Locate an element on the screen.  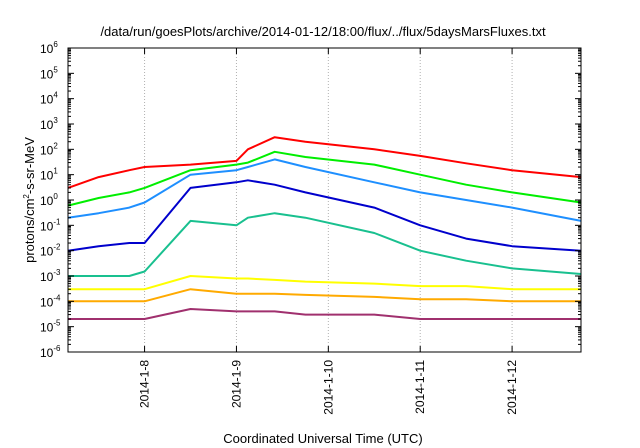
y-tick-exp: 0 is located at coordinates (55, 196).